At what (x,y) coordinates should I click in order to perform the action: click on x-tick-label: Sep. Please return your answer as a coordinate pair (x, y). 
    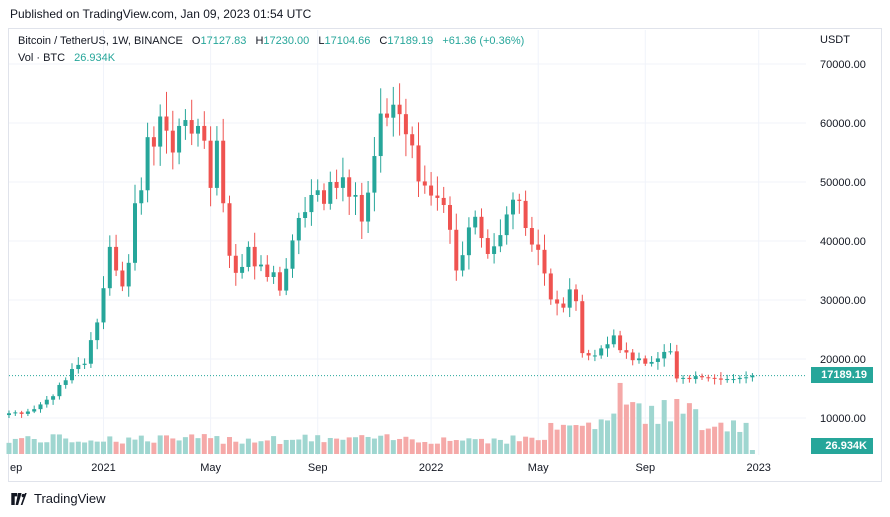
    Looking at the image, I should click on (318, 468).